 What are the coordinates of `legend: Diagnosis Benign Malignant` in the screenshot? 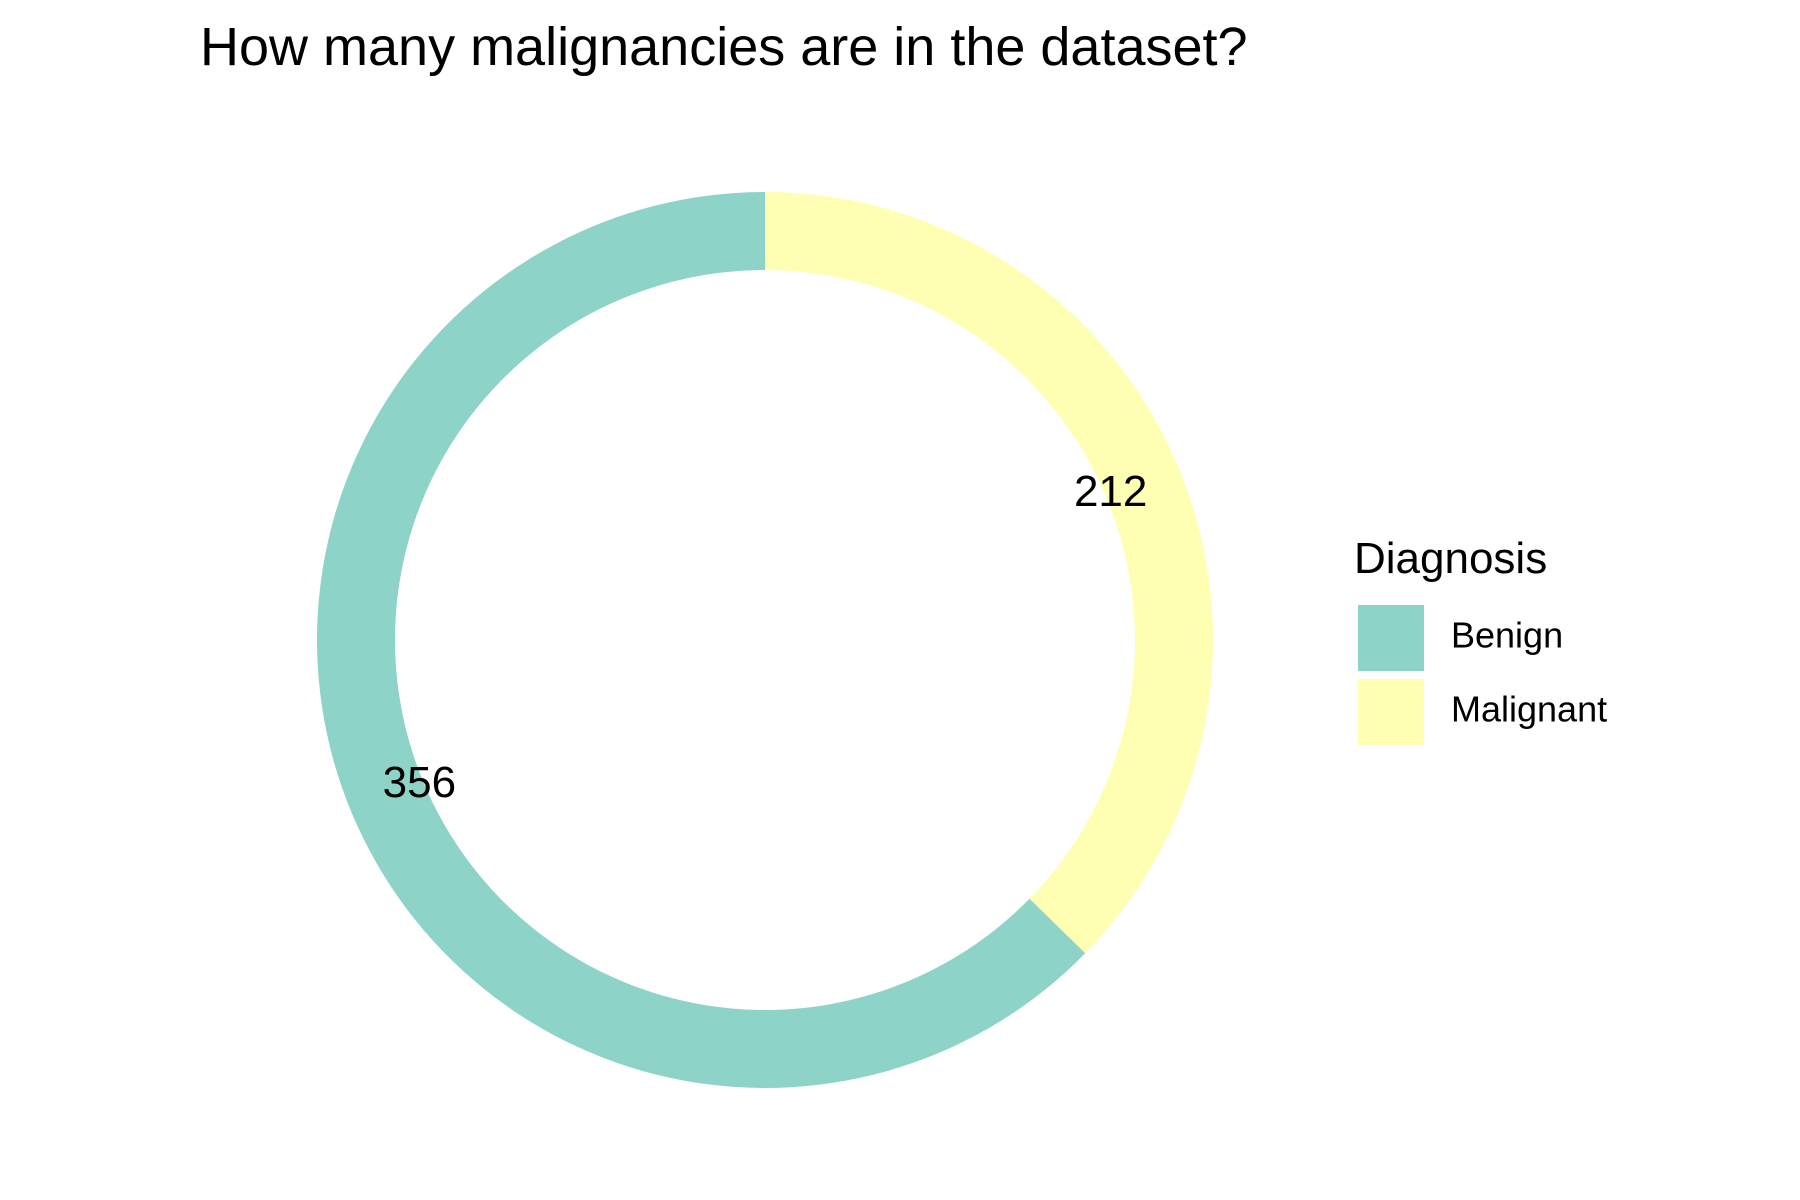 It's located at (1480, 639).